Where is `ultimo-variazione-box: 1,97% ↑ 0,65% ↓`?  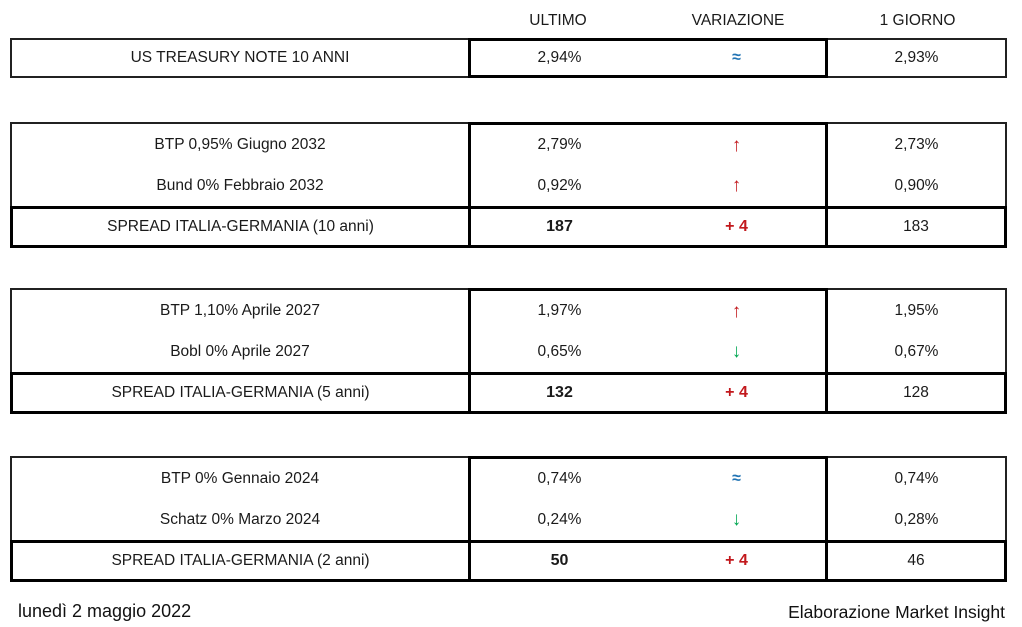
ultimo-variazione-box: 1,97% ↑ 0,65% ↓ is located at coordinates (648, 330).